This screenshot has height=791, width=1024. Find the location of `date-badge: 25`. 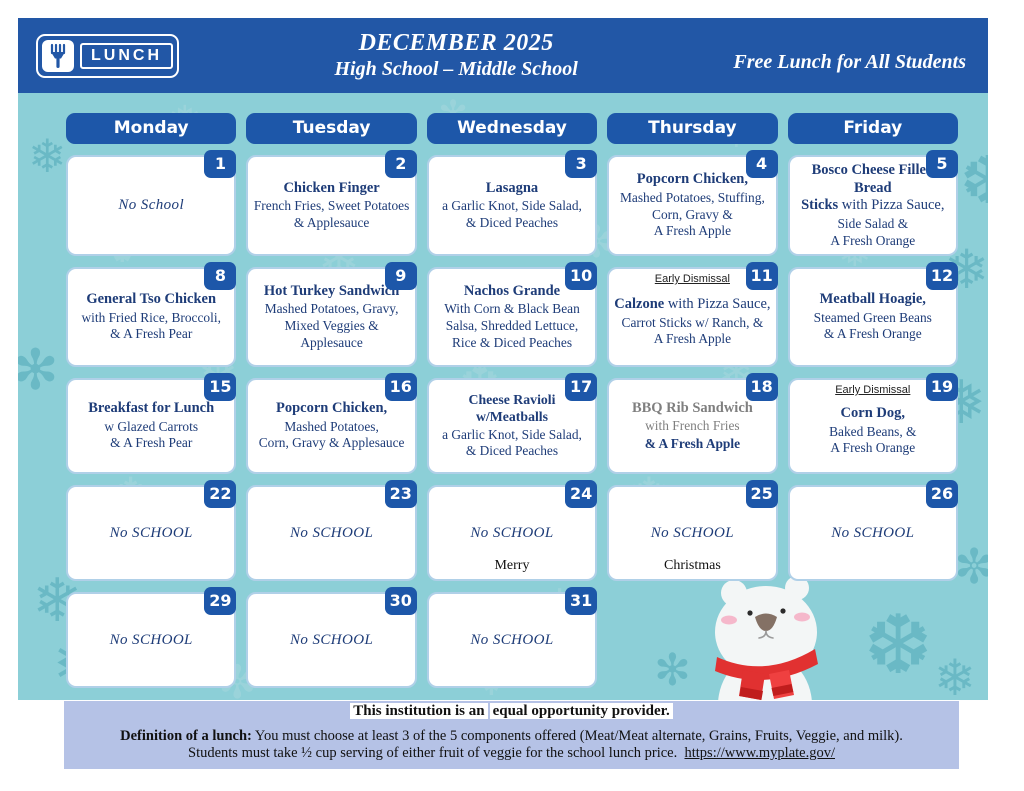

date-badge: 25 is located at coordinates (761, 494).